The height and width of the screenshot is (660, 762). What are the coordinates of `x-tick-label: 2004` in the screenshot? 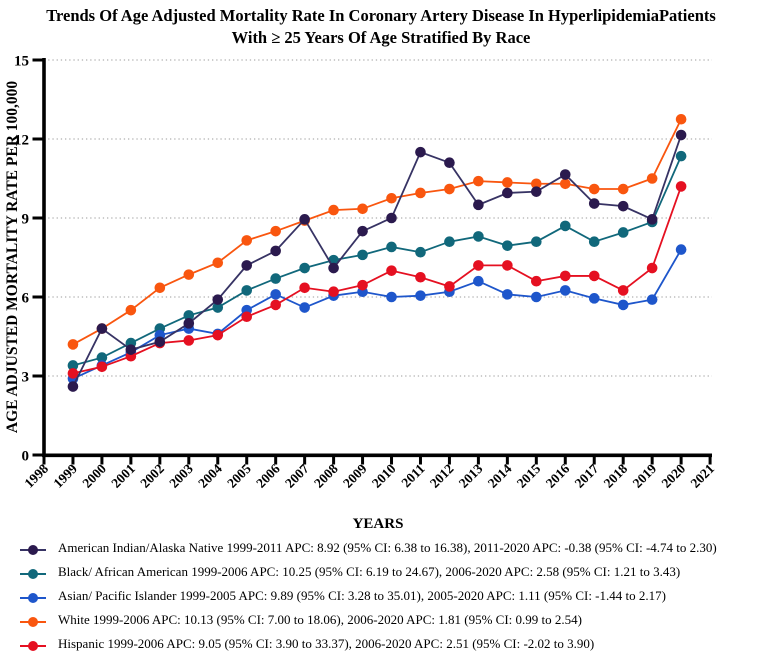 It's located at (210, 476).